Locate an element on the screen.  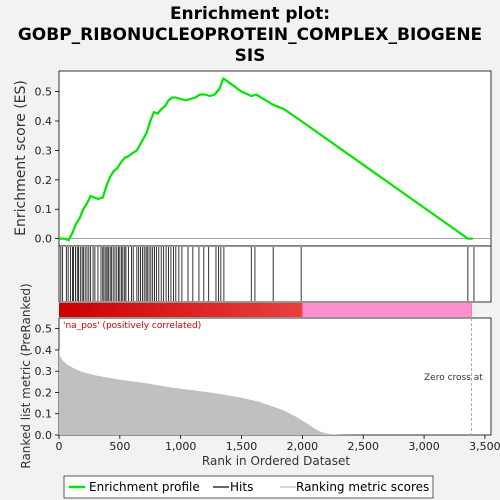
positive-correlation-annotation: 'na_pos' (positively correlated) is located at coordinates (132, 326).